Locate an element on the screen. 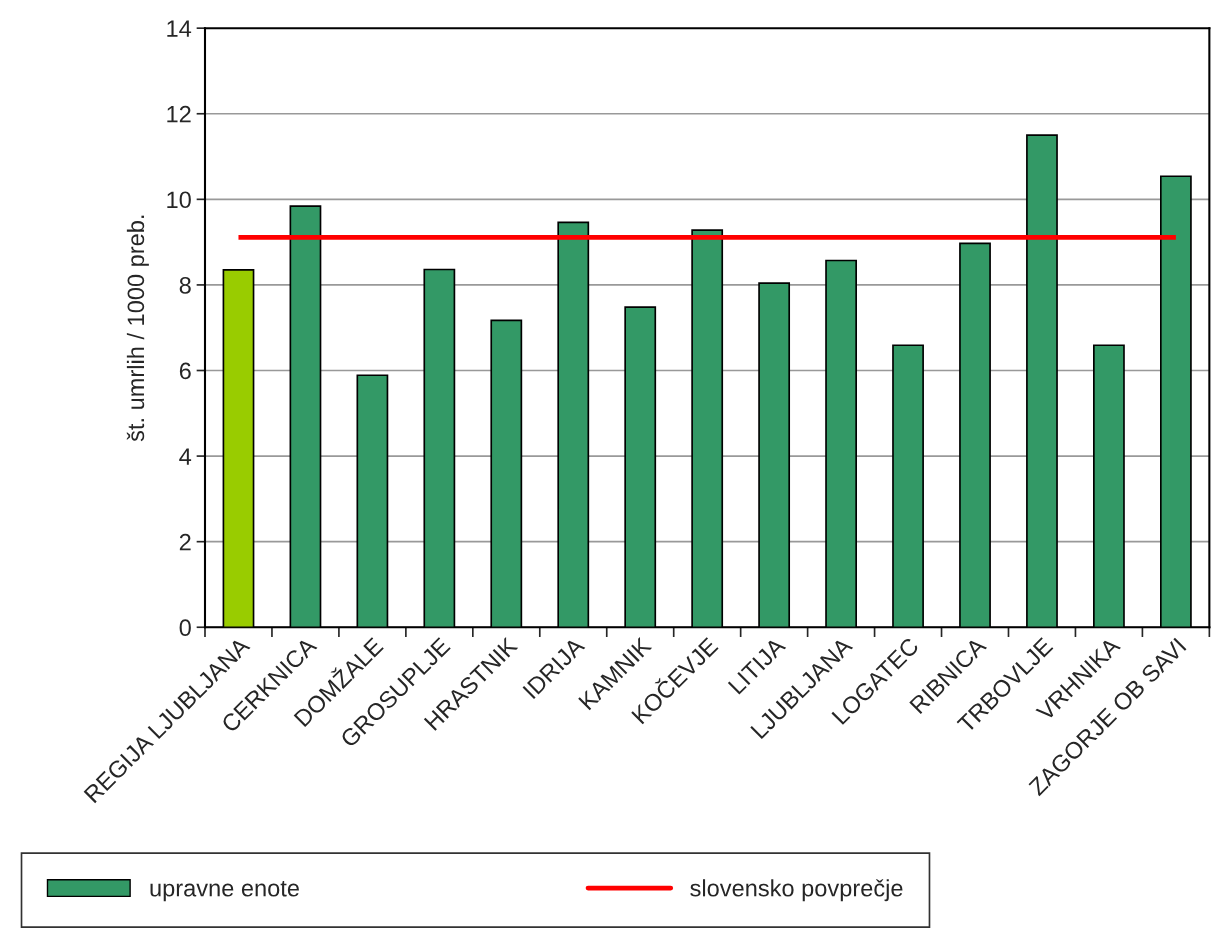  y-tick-label: 12 is located at coordinates (179, 114).